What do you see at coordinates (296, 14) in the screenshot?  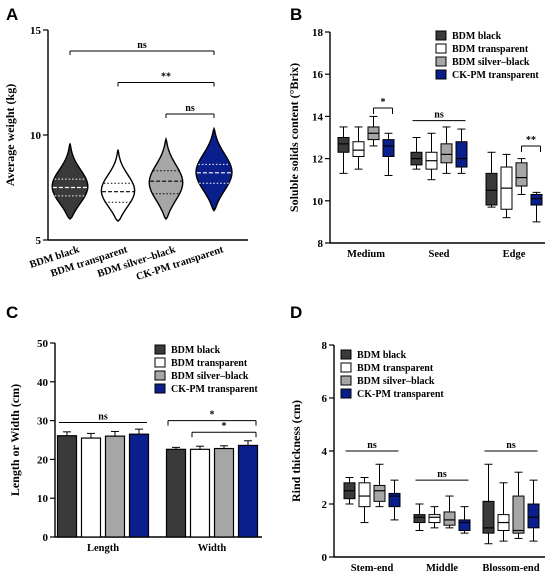 I see `panel-letter-B: B` at bounding box center [296, 14].